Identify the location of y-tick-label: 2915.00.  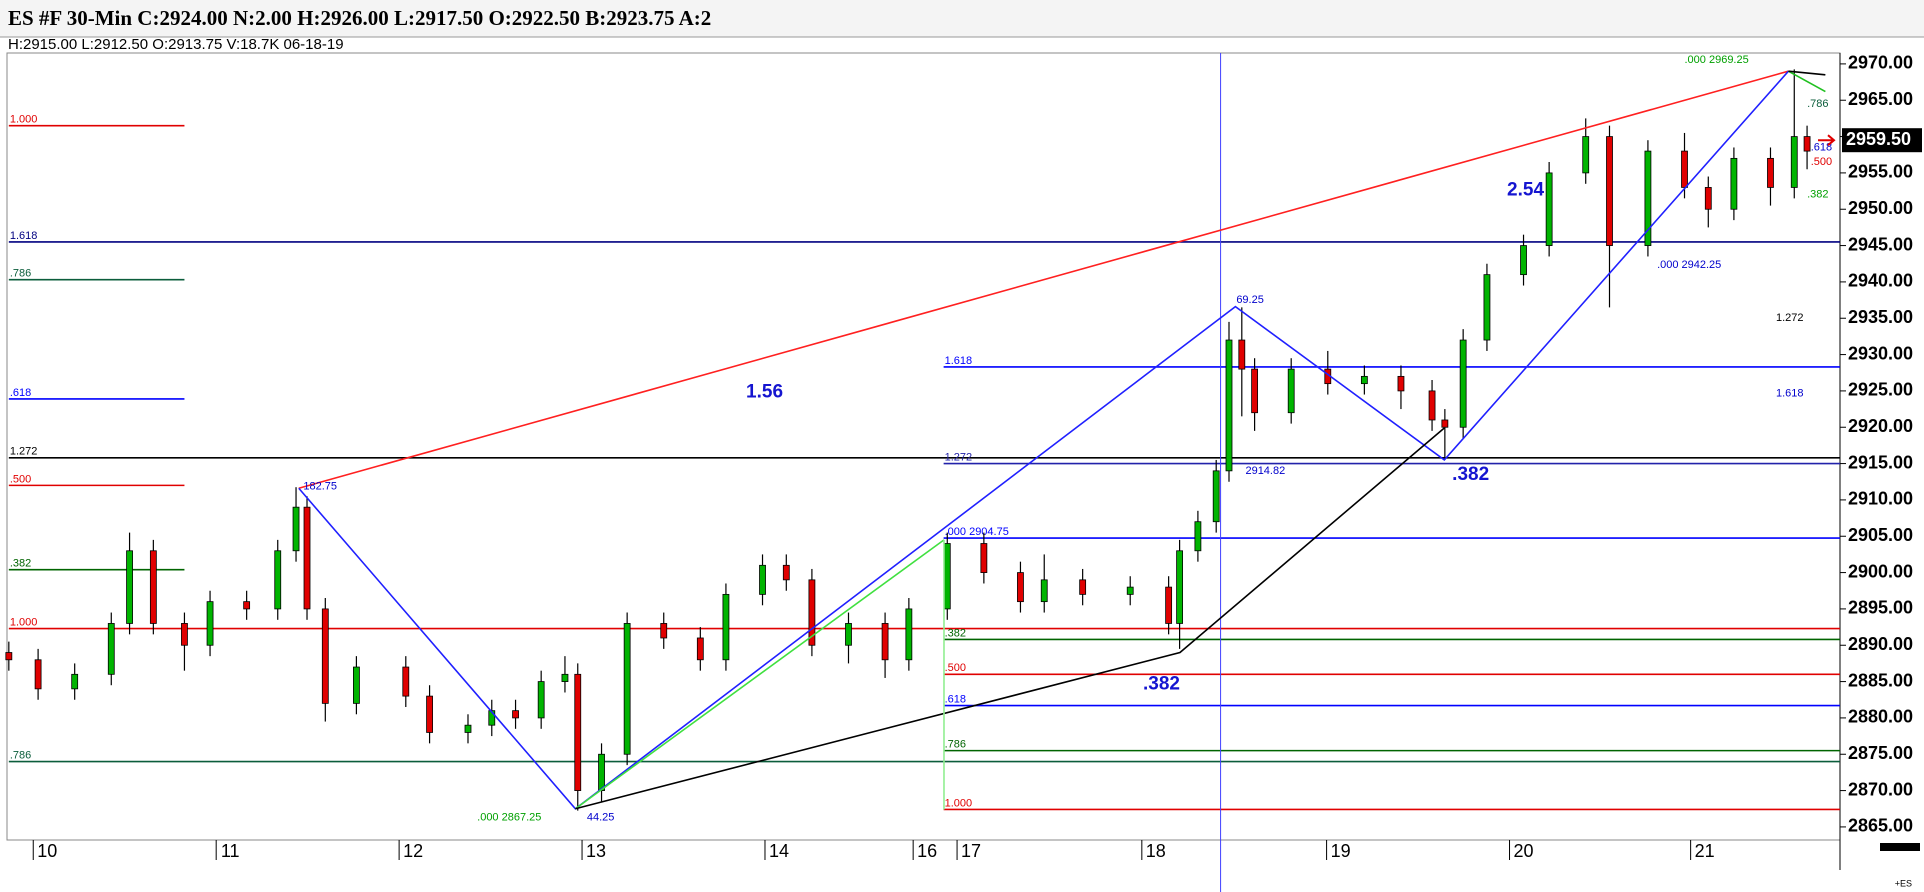
(1880, 462).